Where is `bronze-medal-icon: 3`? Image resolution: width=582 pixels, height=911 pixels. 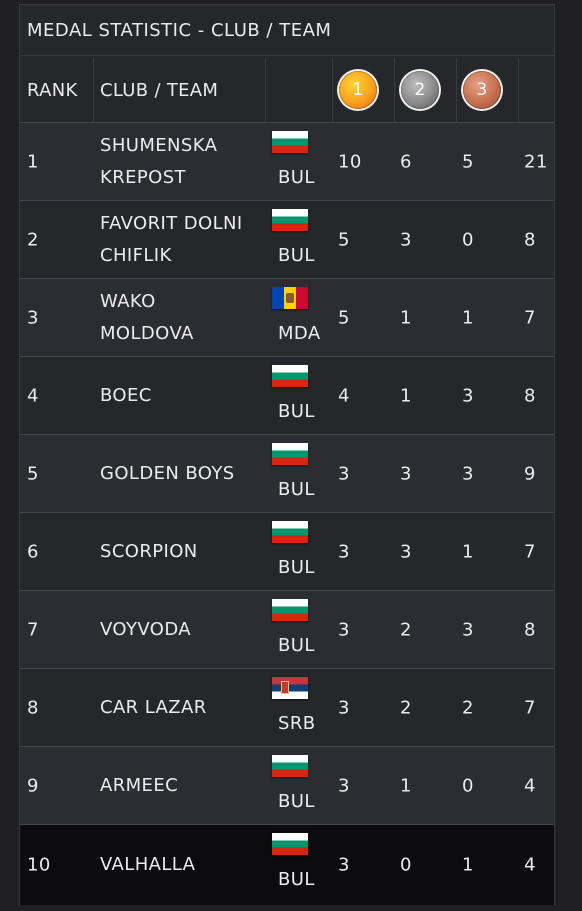 bronze-medal-icon: 3 is located at coordinates (482, 90).